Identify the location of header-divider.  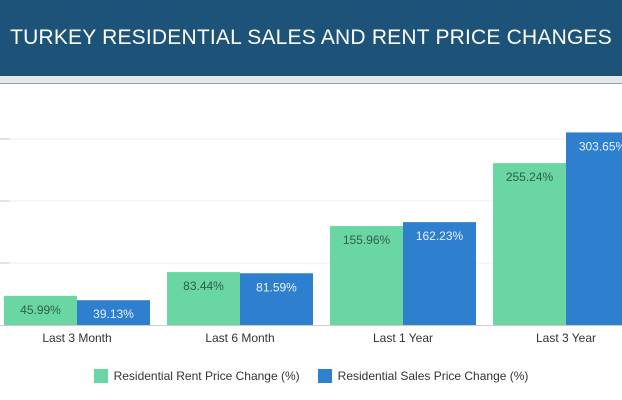
(311, 83).